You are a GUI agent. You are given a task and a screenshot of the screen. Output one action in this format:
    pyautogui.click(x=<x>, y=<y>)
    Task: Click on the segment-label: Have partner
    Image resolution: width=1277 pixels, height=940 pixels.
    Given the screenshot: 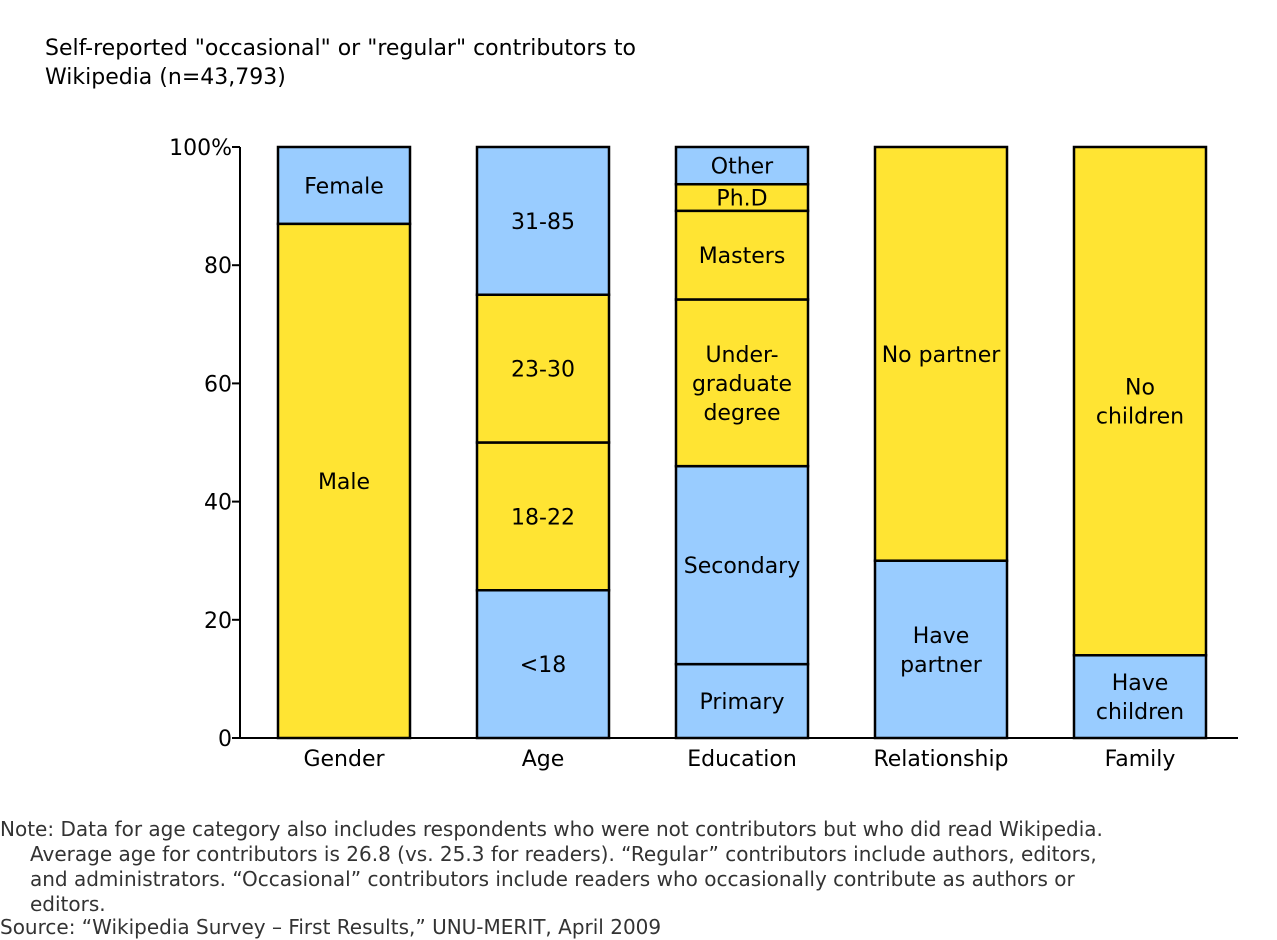 What is the action you would take?
    pyautogui.click(x=941, y=651)
    